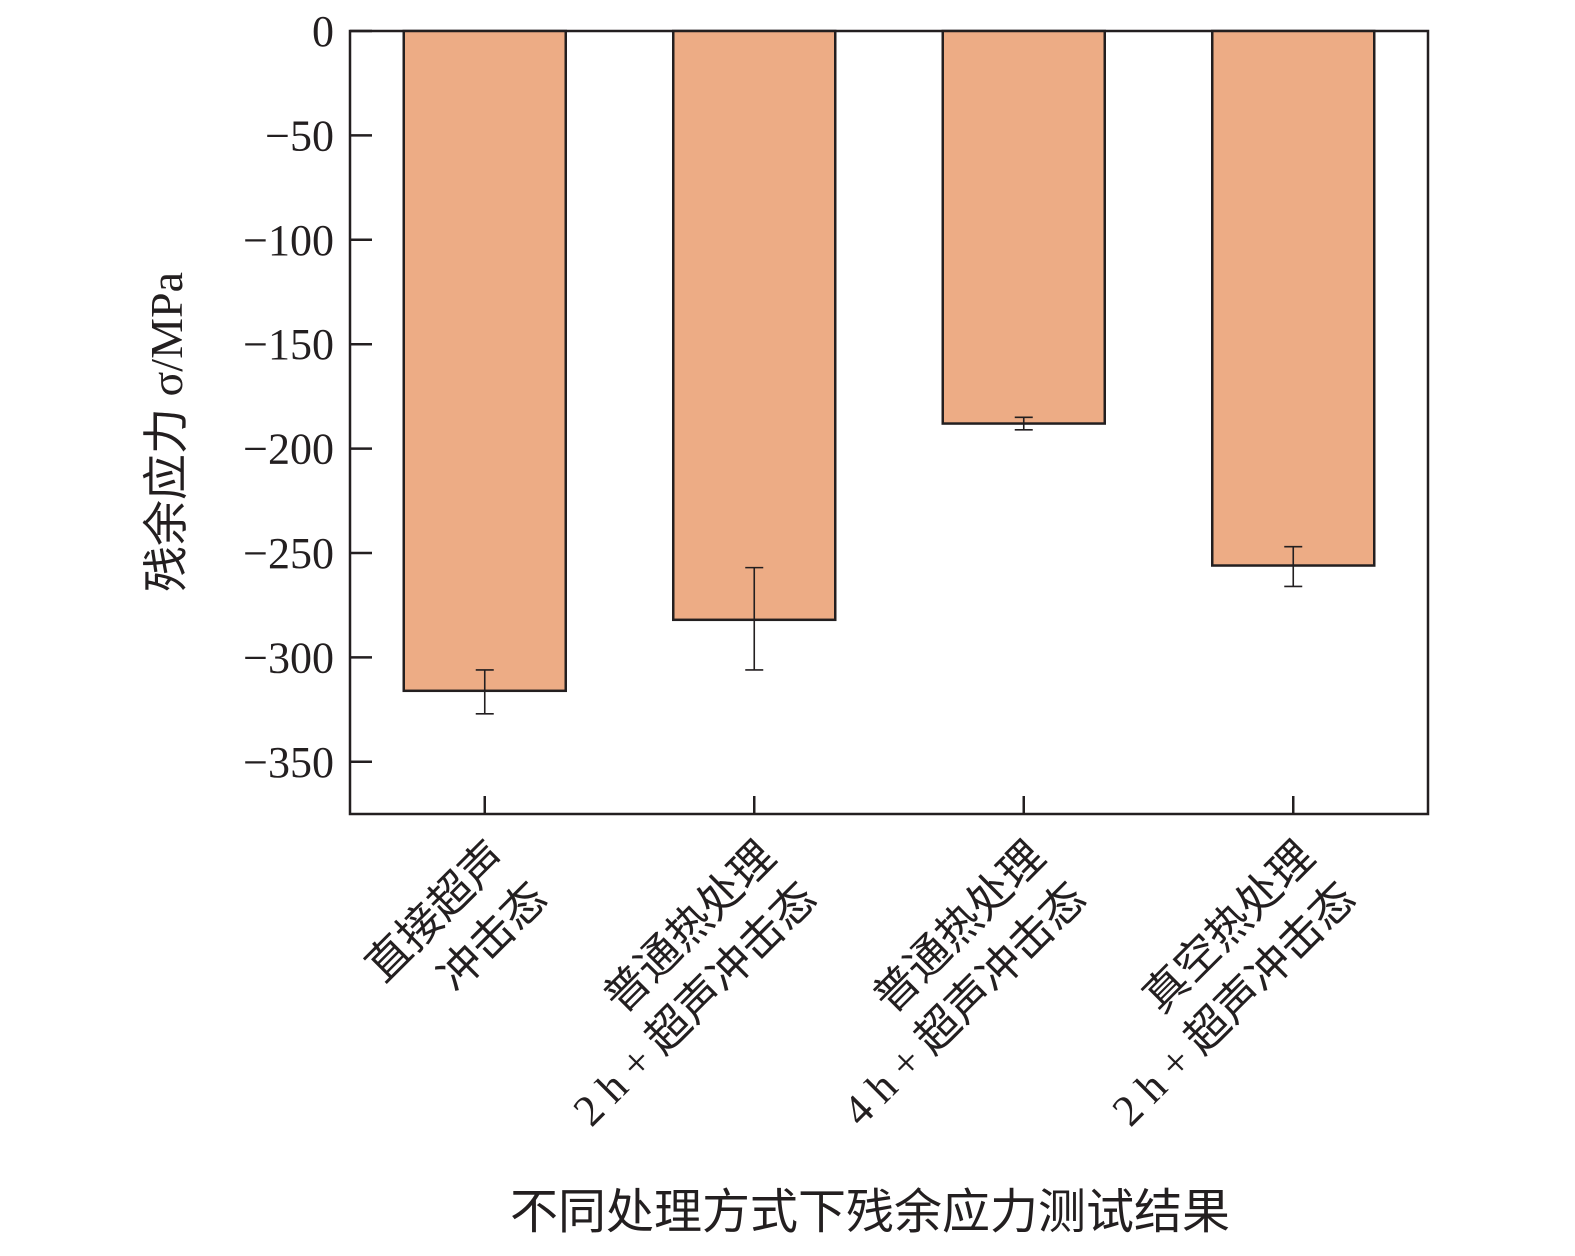 The width and height of the screenshot is (1575, 1256). What do you see at coordinates (288, 762) in the screenshot?
I see `y-tick-label: −350` at bounding box center [288, 762].